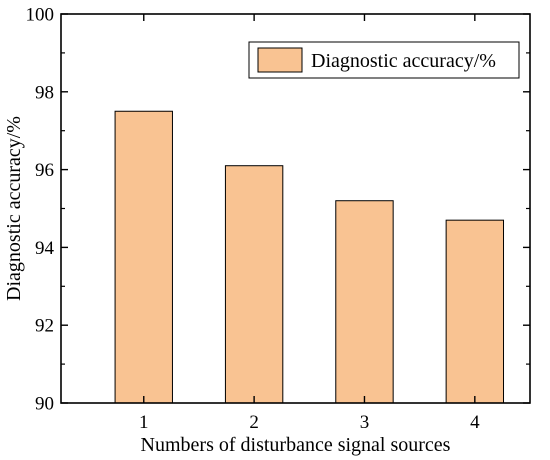 This screenshot has height=460, width=550. I want to click on x-axis-title: Numbers of disturbance signal sources, so click(296, 445).